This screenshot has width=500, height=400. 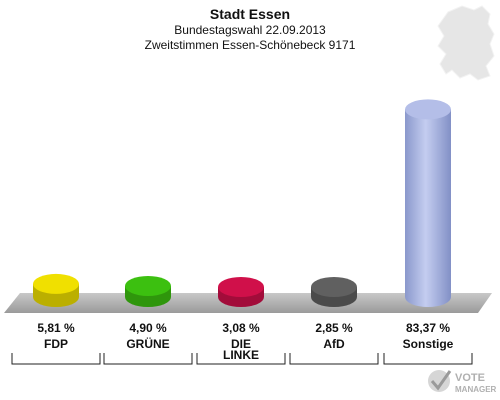 What do you see at coordinates (428, 328) in the screenshot?
I see `value-label-sonstige: 83,37 %` at bounding box center [428, 328].